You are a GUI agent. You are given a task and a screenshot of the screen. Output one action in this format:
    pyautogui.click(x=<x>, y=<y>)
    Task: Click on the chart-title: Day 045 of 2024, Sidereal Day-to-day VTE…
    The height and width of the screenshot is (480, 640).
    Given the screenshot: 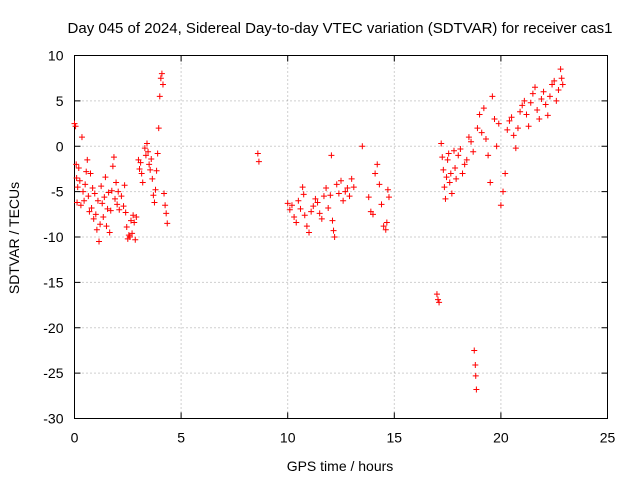 What is the action you would take?
    pyautogui.click(x=340, y=28)
    